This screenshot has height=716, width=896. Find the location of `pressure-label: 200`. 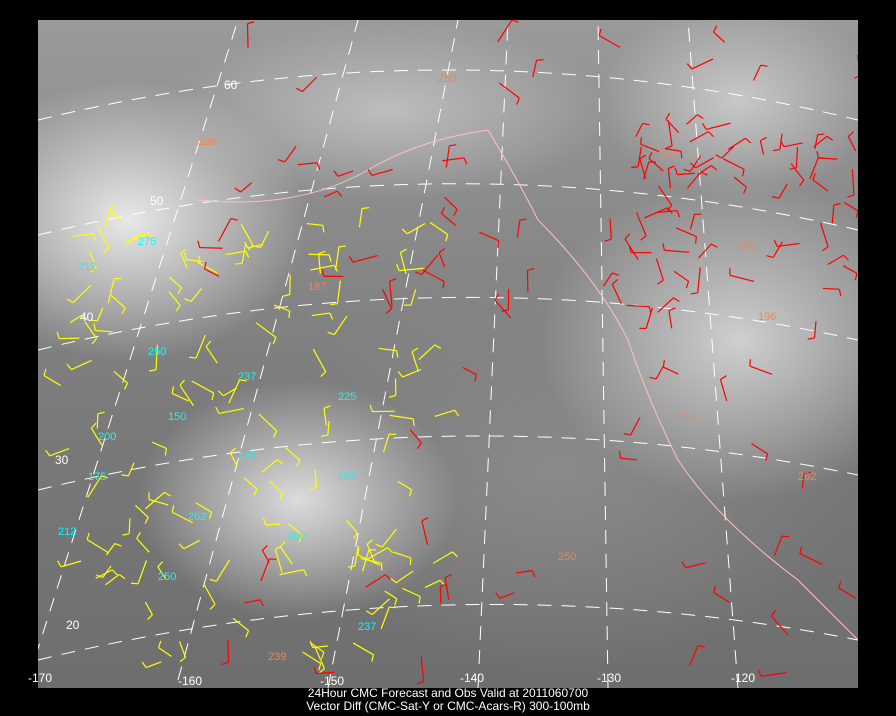

pressure-label: 200 is located at coordinates (107, 437).